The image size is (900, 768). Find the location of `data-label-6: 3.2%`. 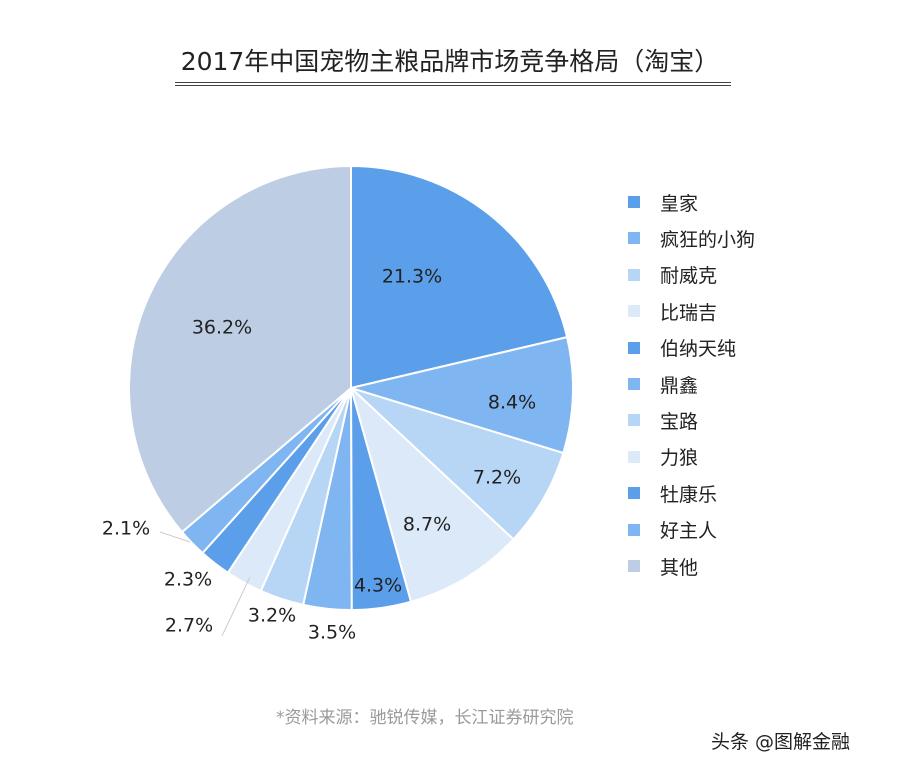

data-label-6: 3.2% is located at coordinates (272, 616).